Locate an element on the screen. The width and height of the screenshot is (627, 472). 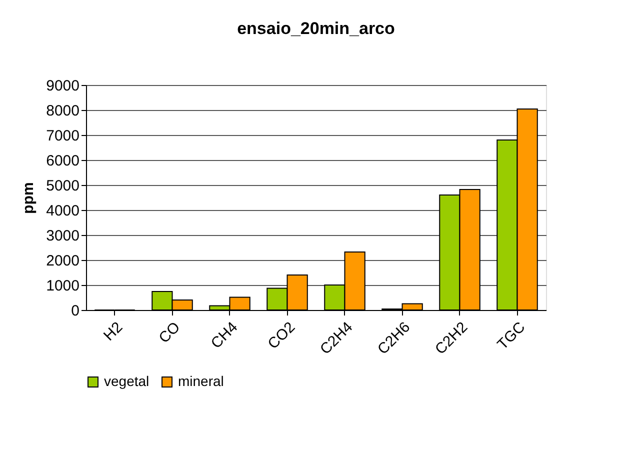
legend-label: mineral is located at coordinates (201, 381).